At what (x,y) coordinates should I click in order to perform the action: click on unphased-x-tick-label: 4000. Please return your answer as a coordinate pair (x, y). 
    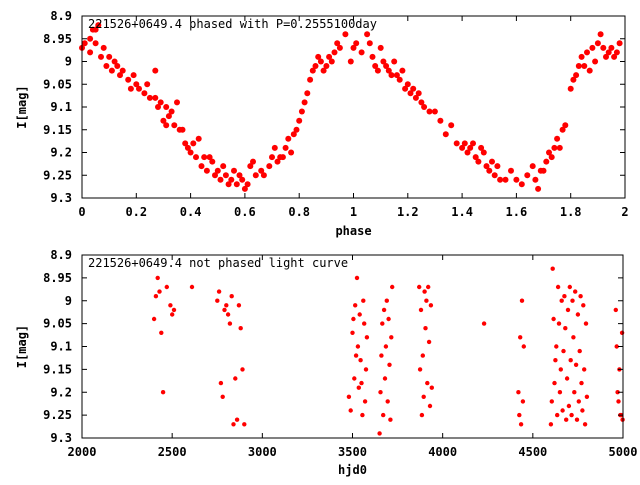
    Looking at the image, I should click on (442, 452).